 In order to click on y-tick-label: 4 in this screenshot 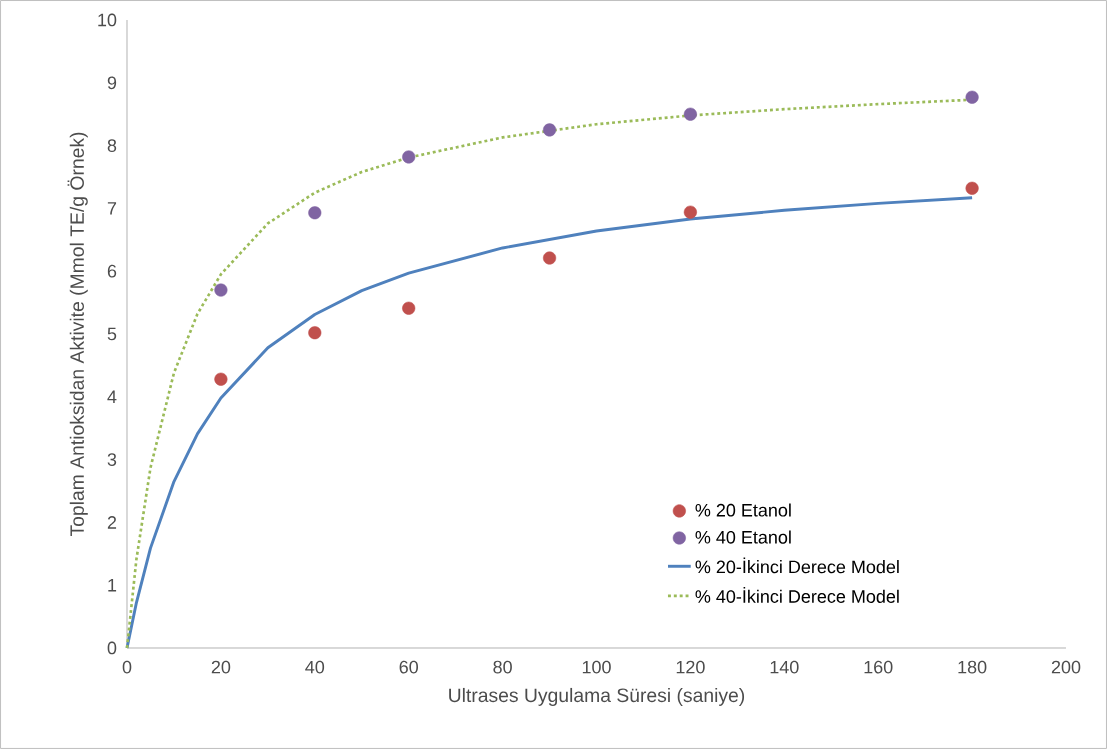, I will do `click(112, 396)`.